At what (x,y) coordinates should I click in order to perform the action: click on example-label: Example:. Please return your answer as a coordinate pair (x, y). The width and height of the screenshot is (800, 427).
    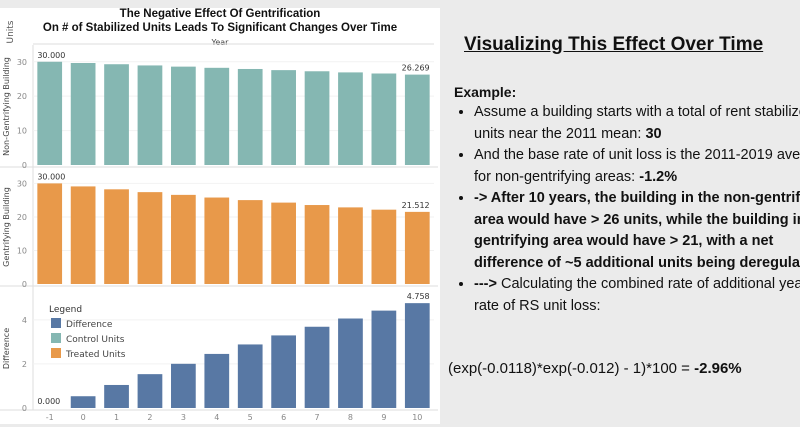
    Looking at the image, I should click on (485, 92).